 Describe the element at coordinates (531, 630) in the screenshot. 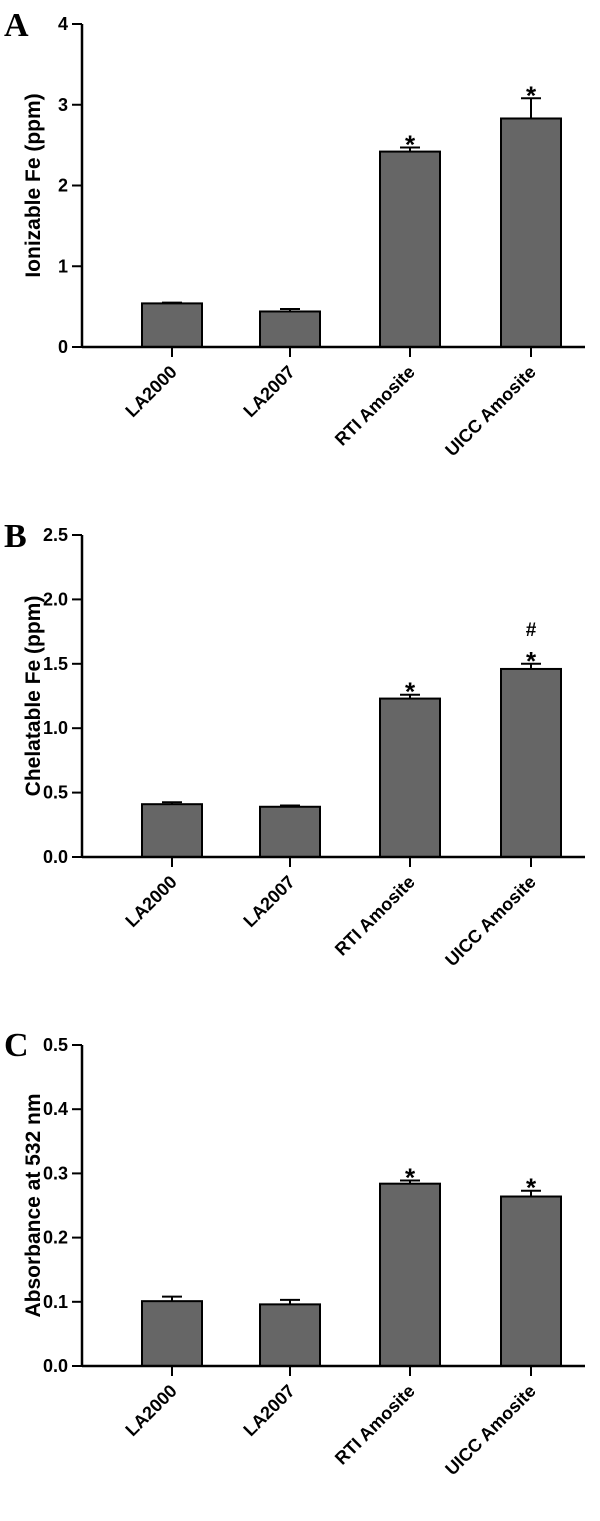

I see `significance-hash: #` at that location.